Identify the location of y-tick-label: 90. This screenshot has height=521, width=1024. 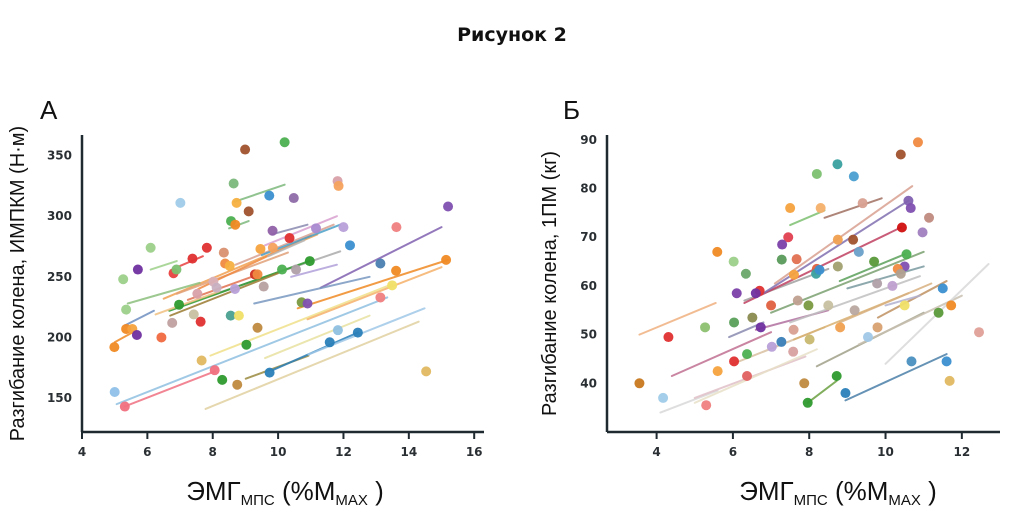
(588, 140).